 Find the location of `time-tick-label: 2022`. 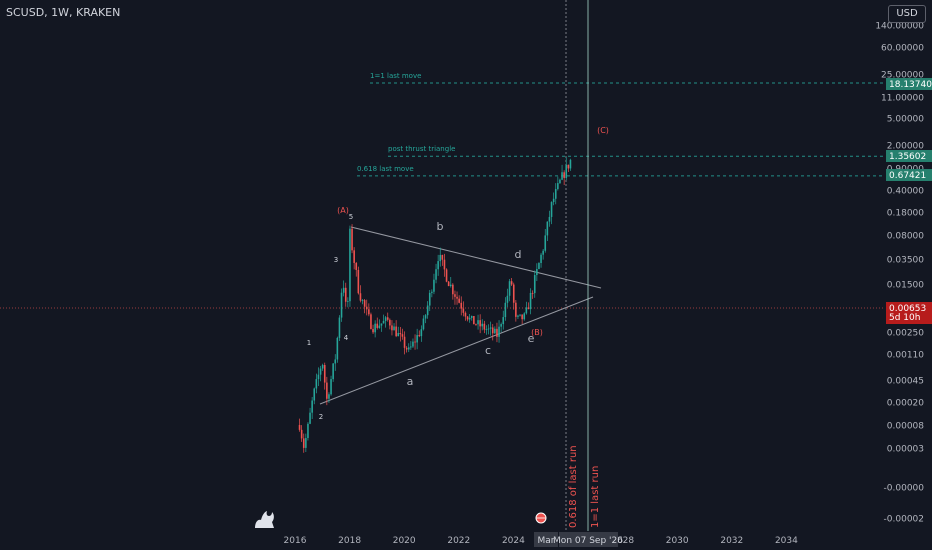

time-tick-label: 2022 is located at coordinates (458, 541).